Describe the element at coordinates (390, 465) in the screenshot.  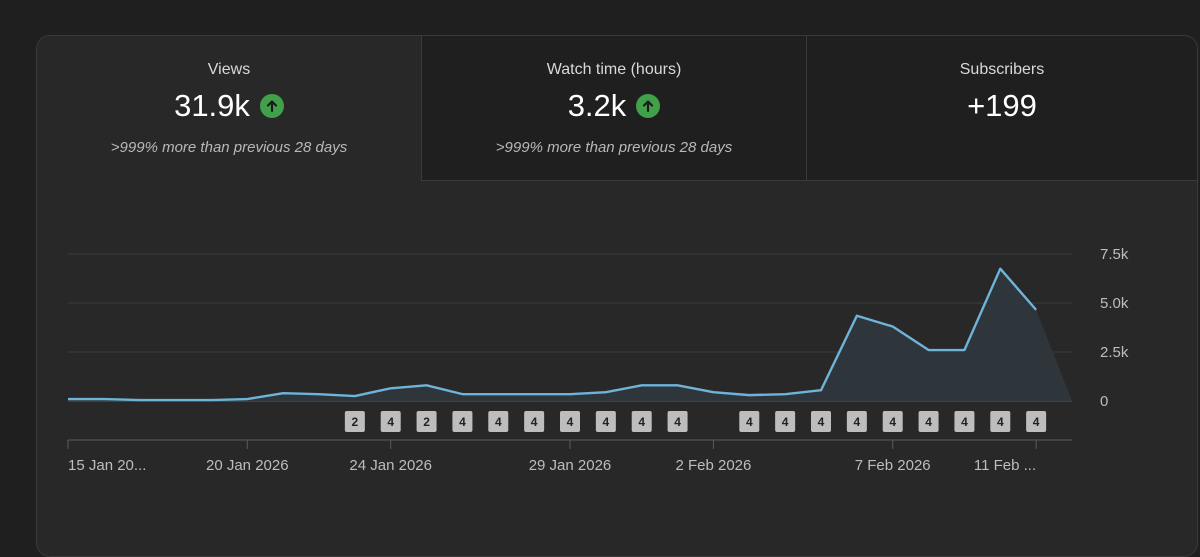
I see `x-tick-label: 24 Jan 2026` at that location.